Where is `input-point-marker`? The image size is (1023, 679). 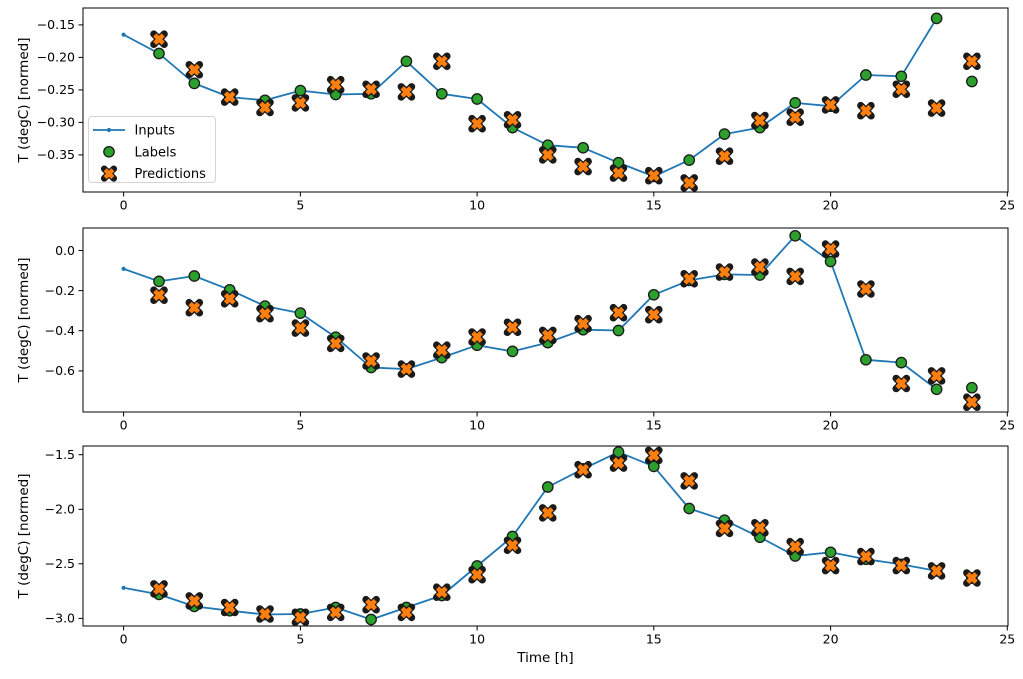
input-point-marker is located at coordinates (123, 587).